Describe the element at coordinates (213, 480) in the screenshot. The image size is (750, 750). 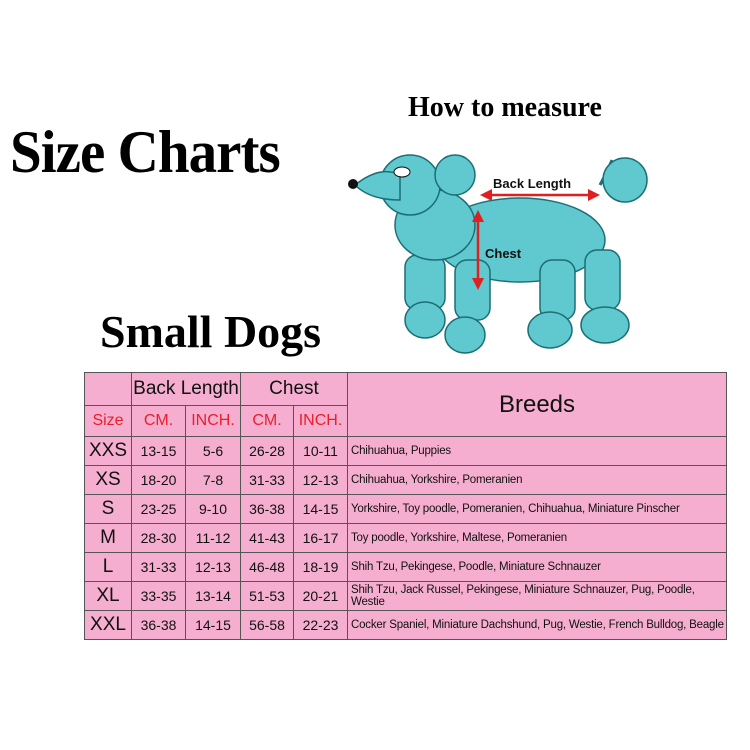
I see `cell-bl-inch: 7-8` at that location.